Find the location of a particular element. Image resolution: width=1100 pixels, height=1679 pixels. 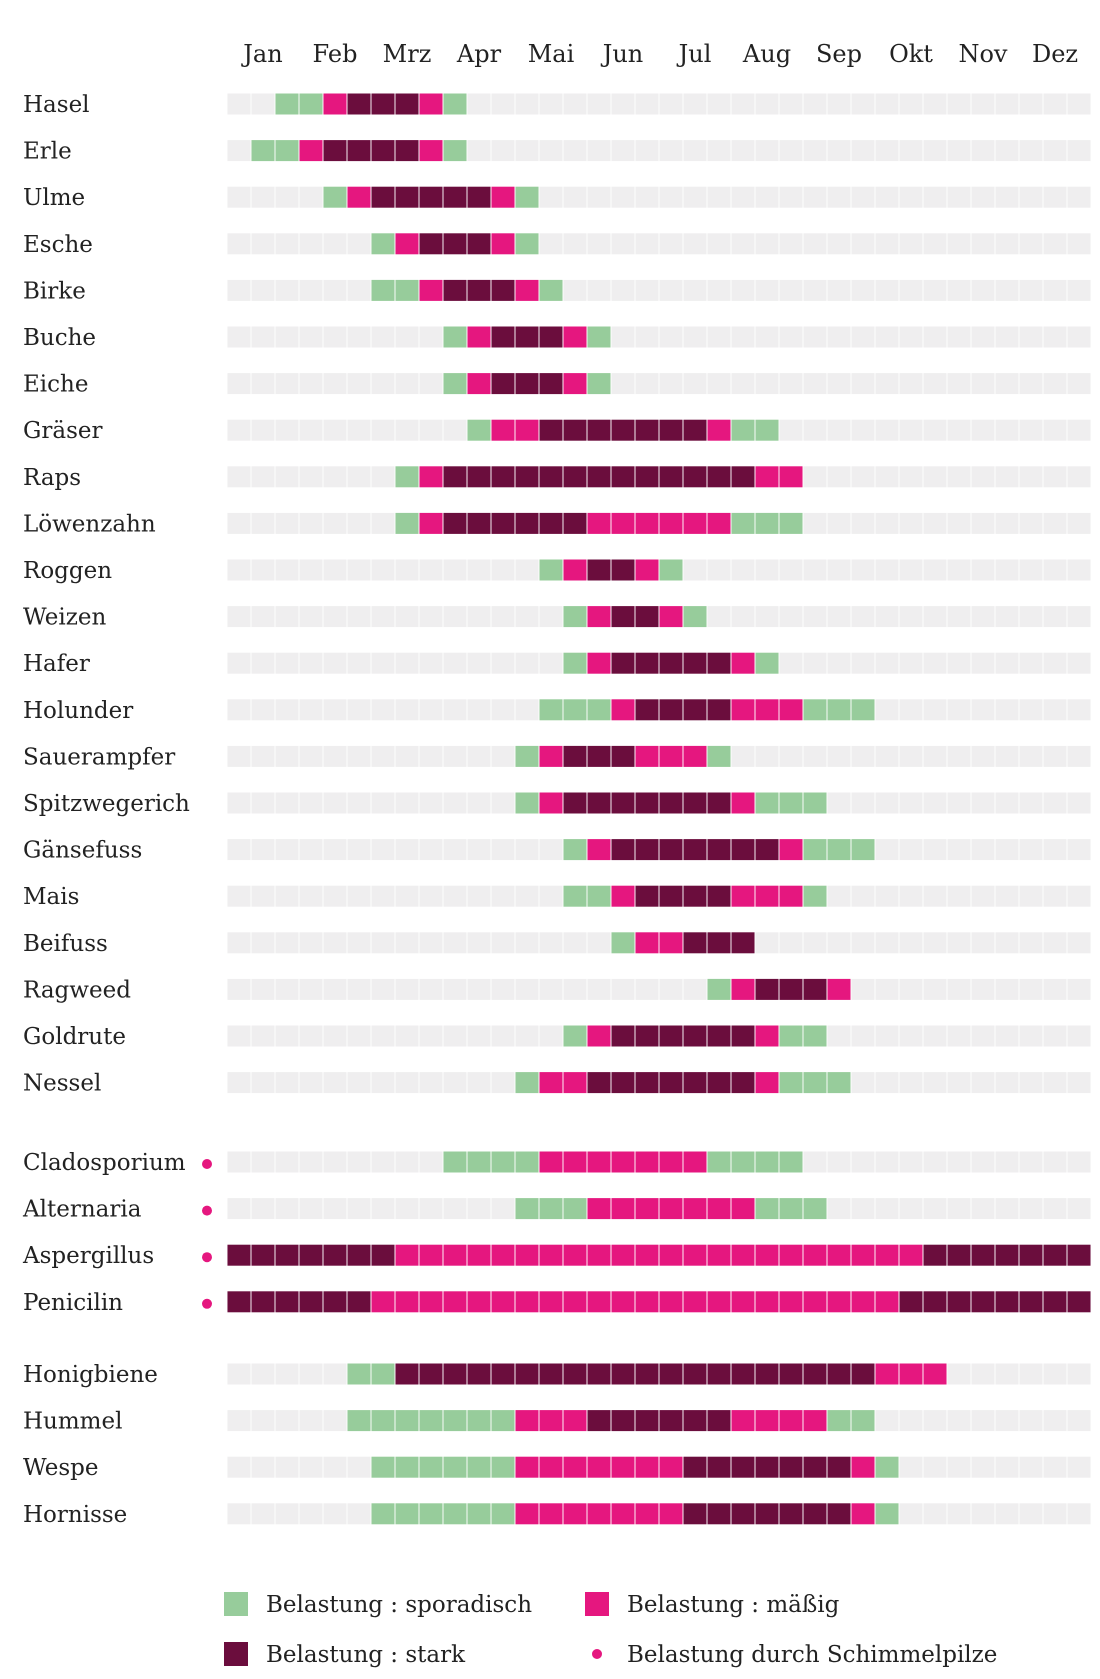

row-label: Gräser is located at coordinates (63, 431).